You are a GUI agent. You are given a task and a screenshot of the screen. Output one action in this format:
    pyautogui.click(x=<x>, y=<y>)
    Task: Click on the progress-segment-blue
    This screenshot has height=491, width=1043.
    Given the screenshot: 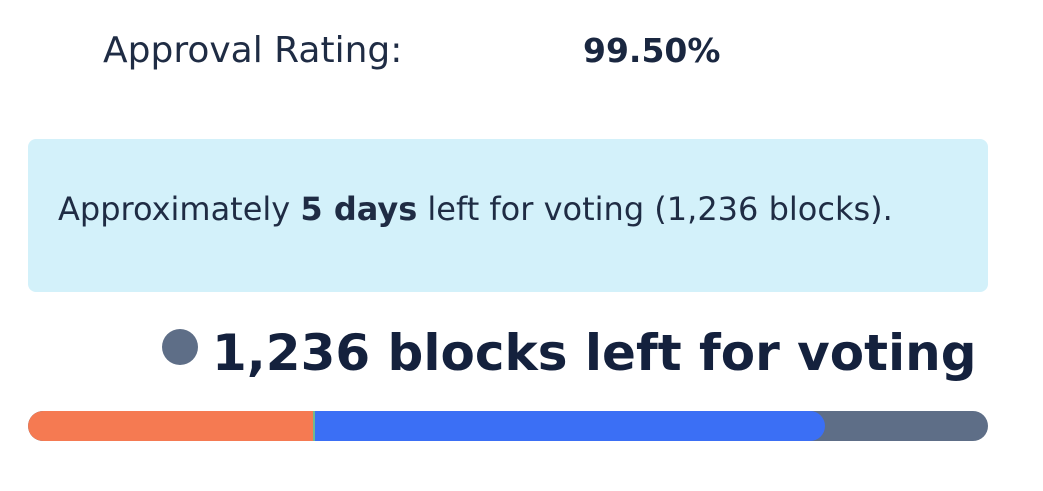 What is the action you would take?
    pyautogui.click(x=569, y=426)
    